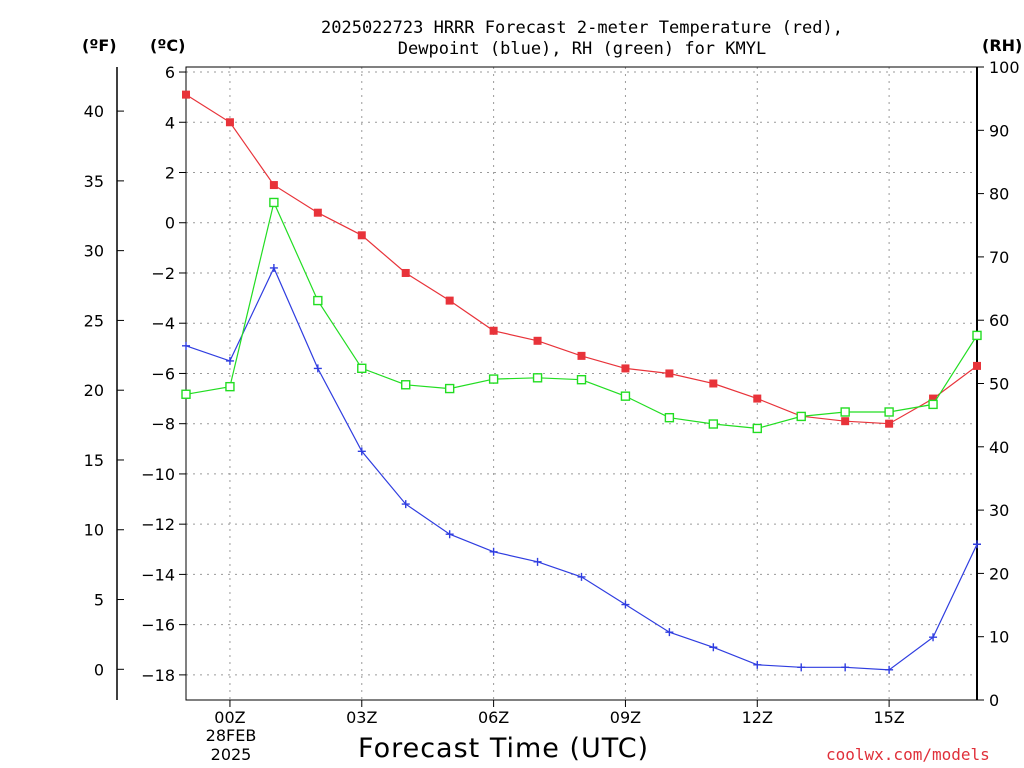 The image size is (1024, 768). What do you see at coordinates (999, 637) in the screenshot?
I see `rh-tick-label: 10` at bounding box center [999, 637].